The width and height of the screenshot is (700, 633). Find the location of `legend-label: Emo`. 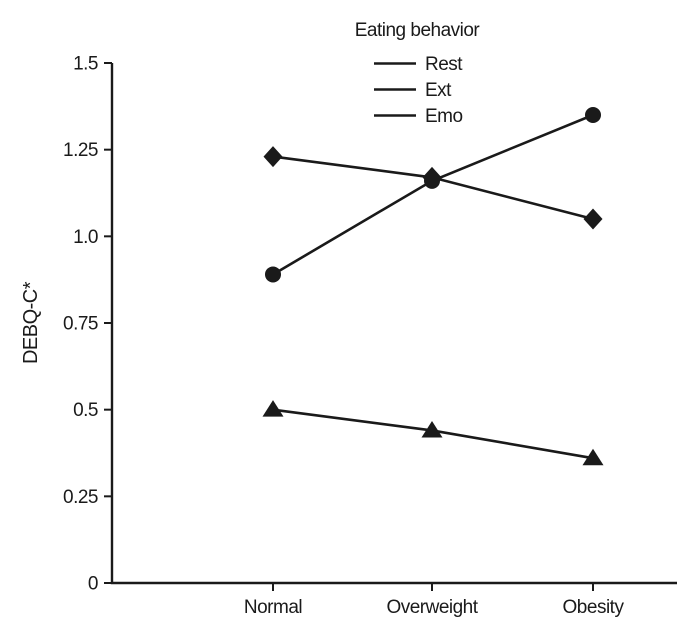

legend-label: Emo is located at coordinates (444, 116).